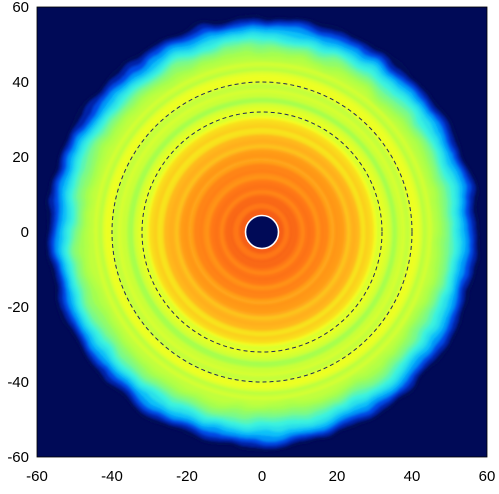  Describe the element at coordinates (18, 382) in the screenshot. I see `y-tick-label: -40` at that location.